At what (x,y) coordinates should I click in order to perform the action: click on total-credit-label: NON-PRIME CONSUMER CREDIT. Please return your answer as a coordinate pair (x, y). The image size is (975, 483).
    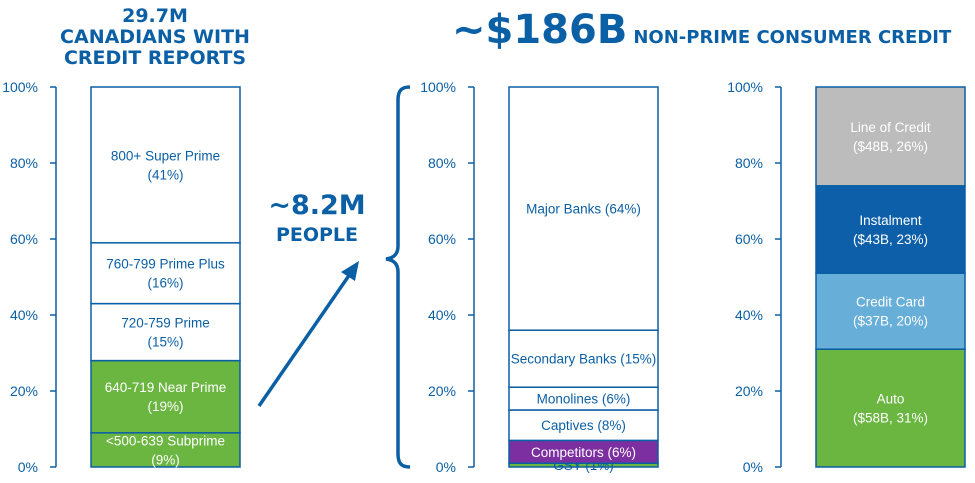
    Looking at the image, I should click on (792, 37).